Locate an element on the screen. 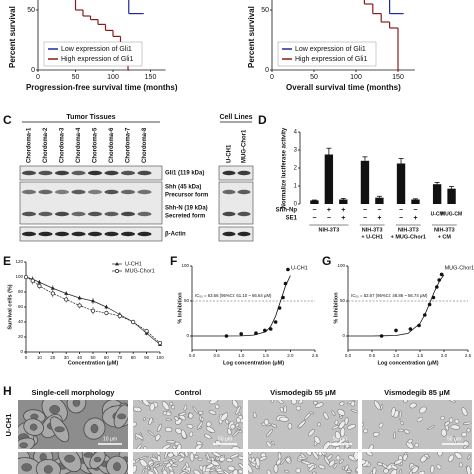 The image size is (474, 474). x-tick-label: 90 is located at coordinates (147, 357).